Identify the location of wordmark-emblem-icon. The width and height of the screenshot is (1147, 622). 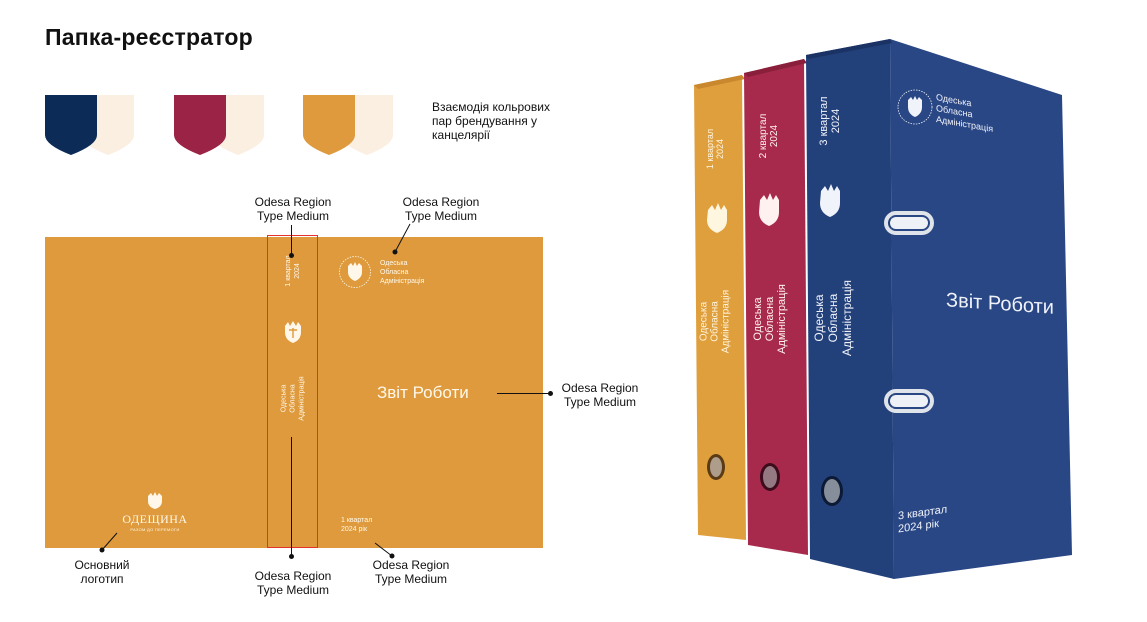
(155, 500).